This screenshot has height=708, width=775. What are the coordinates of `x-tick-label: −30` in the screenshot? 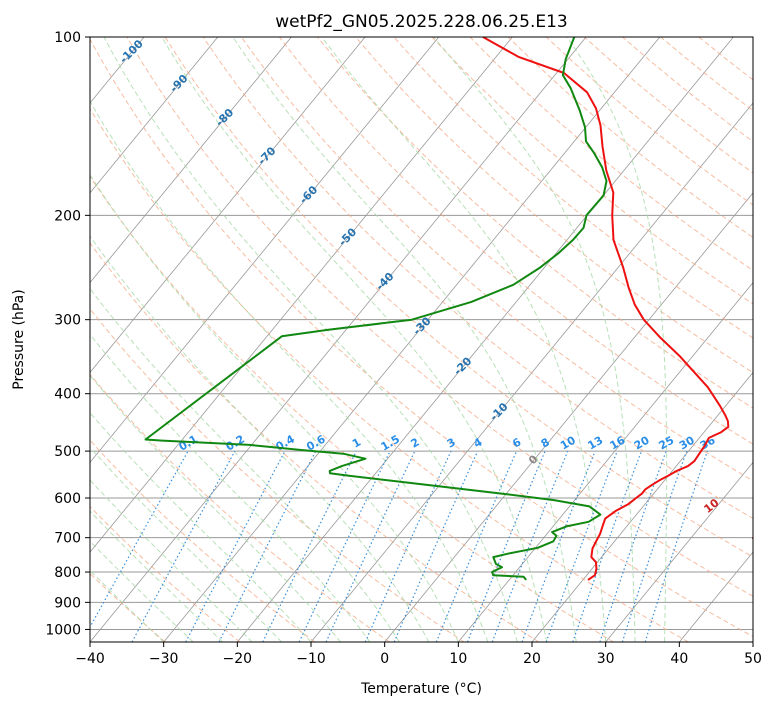 It's located at (164, 659).